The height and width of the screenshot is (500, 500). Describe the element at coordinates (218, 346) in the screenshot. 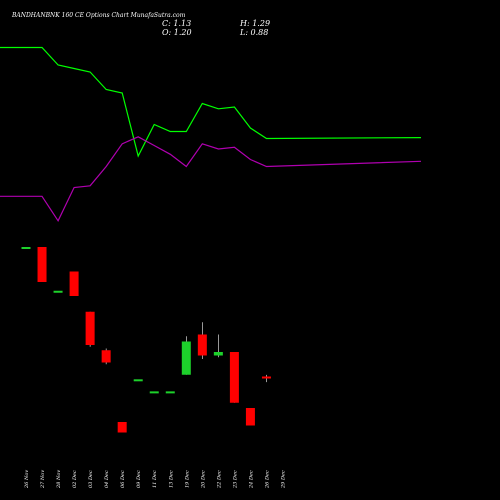

I see `candle-22-dec` at that location.